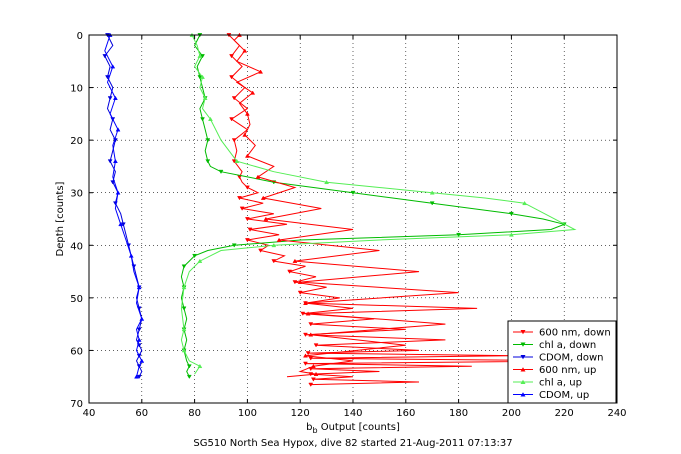  Describe the element at coordinates (300, 413) in the screenshot. I see `x-tick-label: 120` at that location.